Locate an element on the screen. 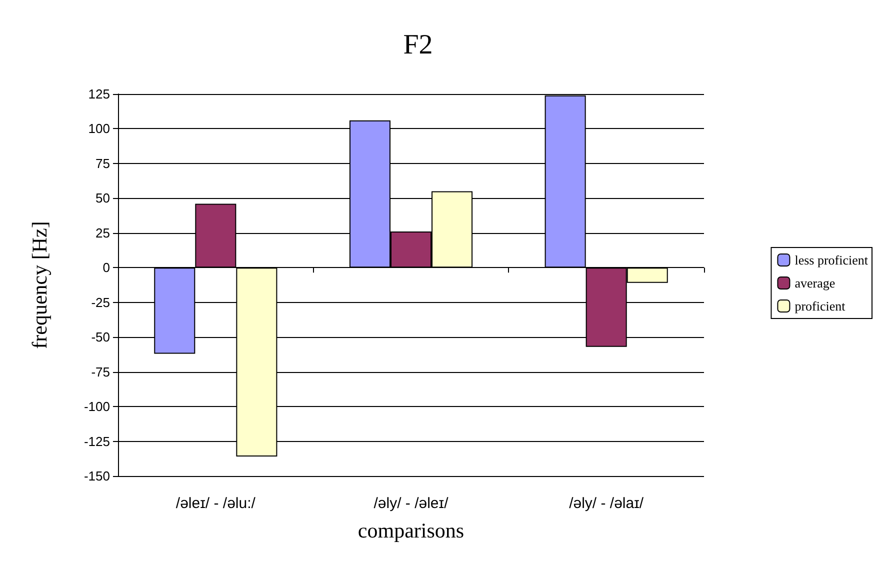 Image resolution: width=882 pixels, height=566 pixels. legend-label: less proficient is located at coordinates (831, 260).